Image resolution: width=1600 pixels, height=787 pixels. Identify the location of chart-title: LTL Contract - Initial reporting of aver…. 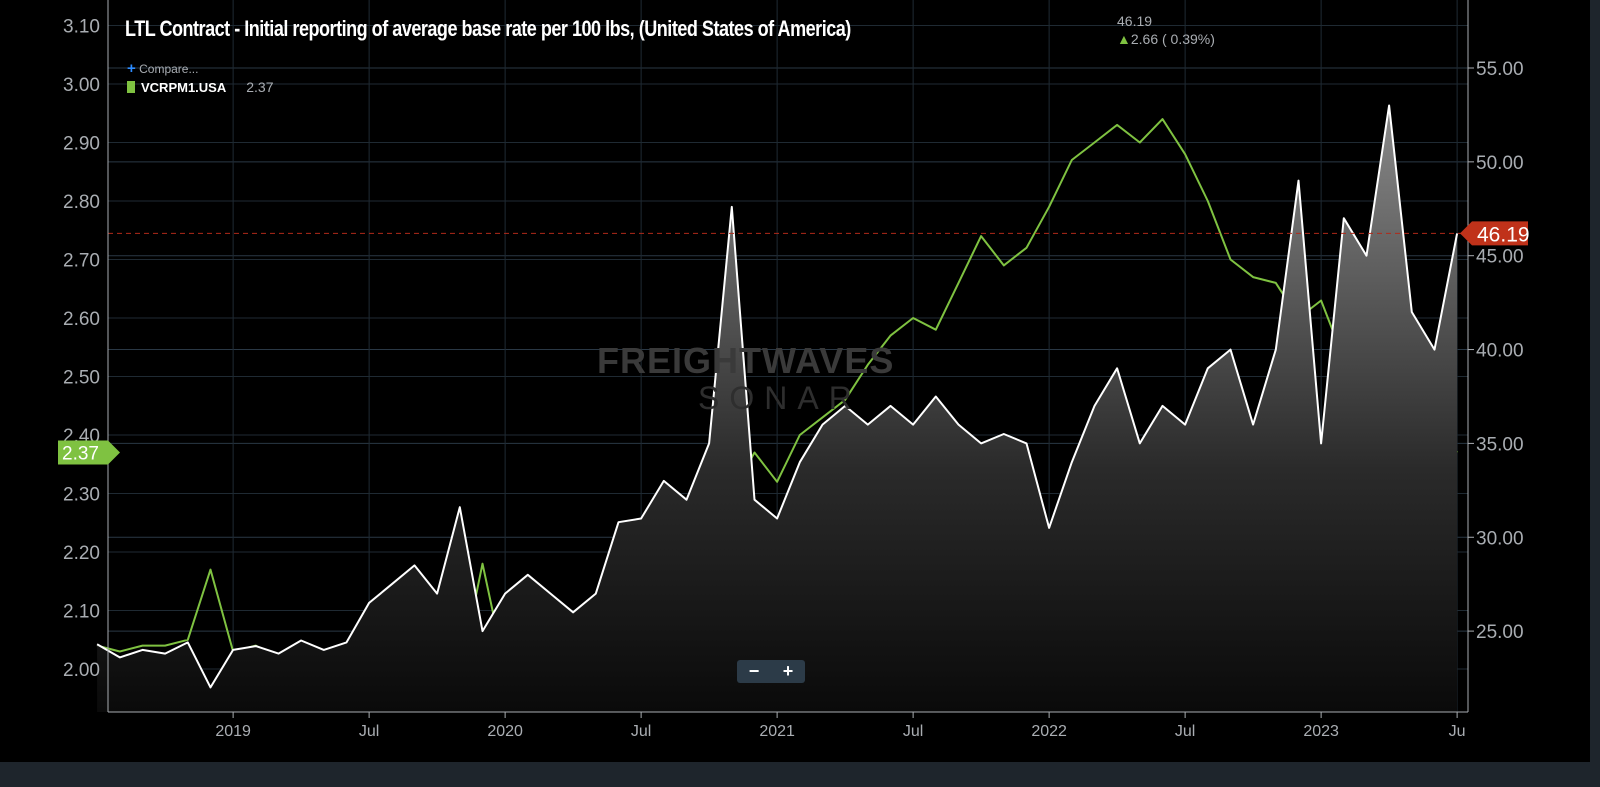
(488, 28).